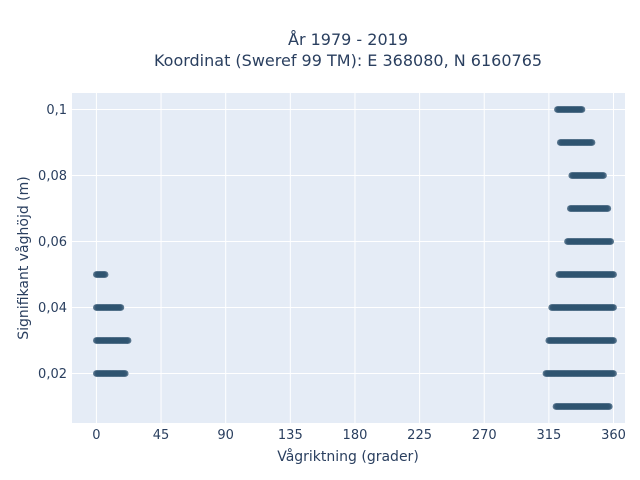  What do you see at coordinates (23, 257) in the screenshot?
I see `y-axis-label: Signifikant våghöjd (m)` at bounding box center [23, 257].